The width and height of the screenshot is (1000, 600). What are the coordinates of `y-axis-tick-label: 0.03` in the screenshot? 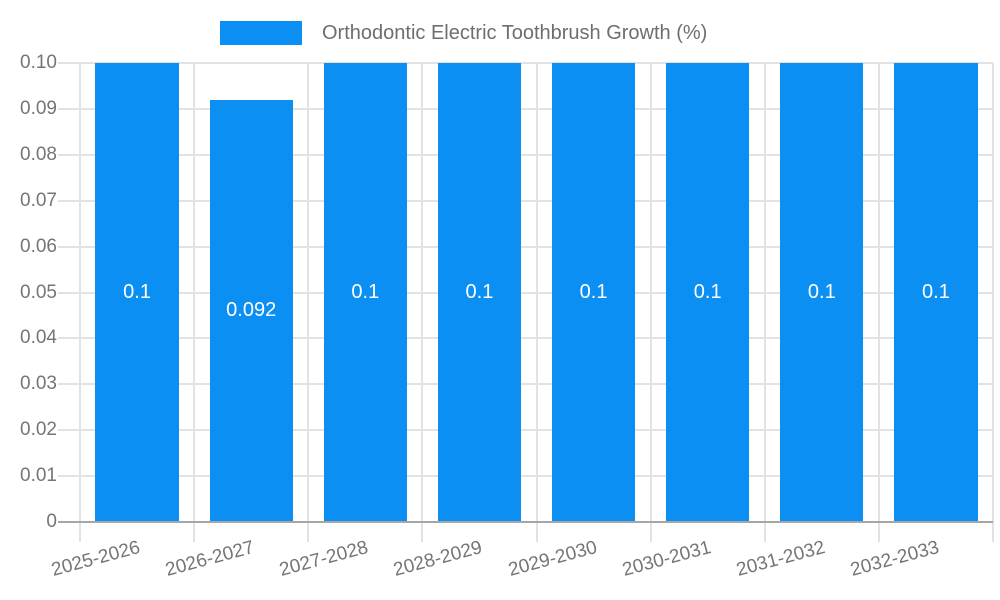 It's located at (38, 384).